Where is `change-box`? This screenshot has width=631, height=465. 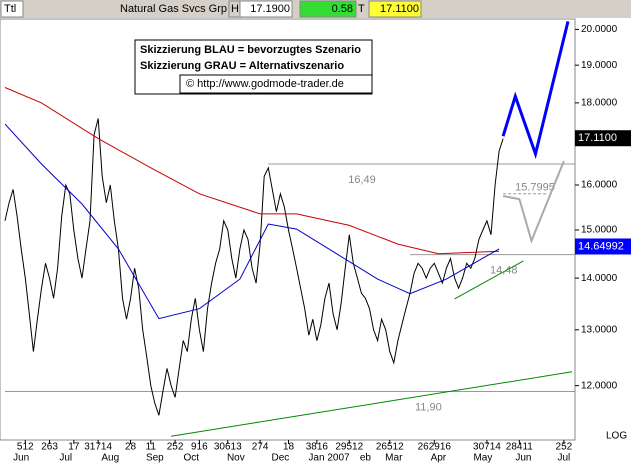
change-box is located at coordinates (328, 9).